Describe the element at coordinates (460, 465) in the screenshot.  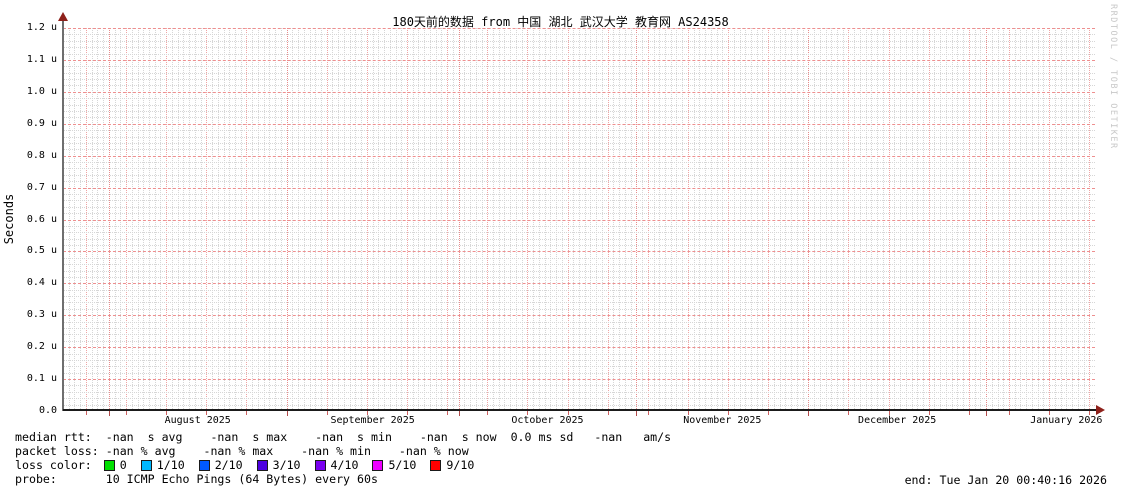
I see `loss-color-value: 9/10` at that location.